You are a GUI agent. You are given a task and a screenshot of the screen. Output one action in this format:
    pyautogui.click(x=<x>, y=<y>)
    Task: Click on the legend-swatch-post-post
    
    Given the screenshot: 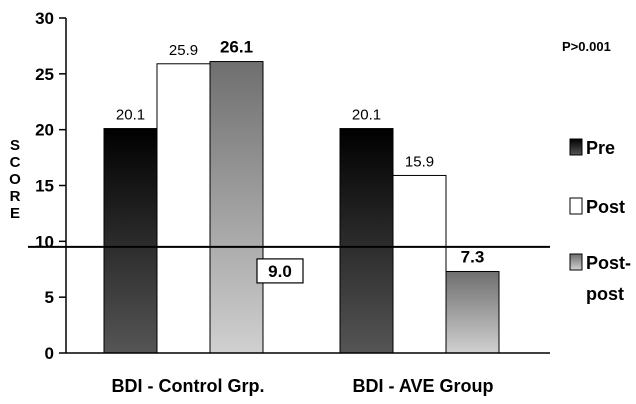 What is the action you would take?
    pyautogui.click(x=576, y=262)
    